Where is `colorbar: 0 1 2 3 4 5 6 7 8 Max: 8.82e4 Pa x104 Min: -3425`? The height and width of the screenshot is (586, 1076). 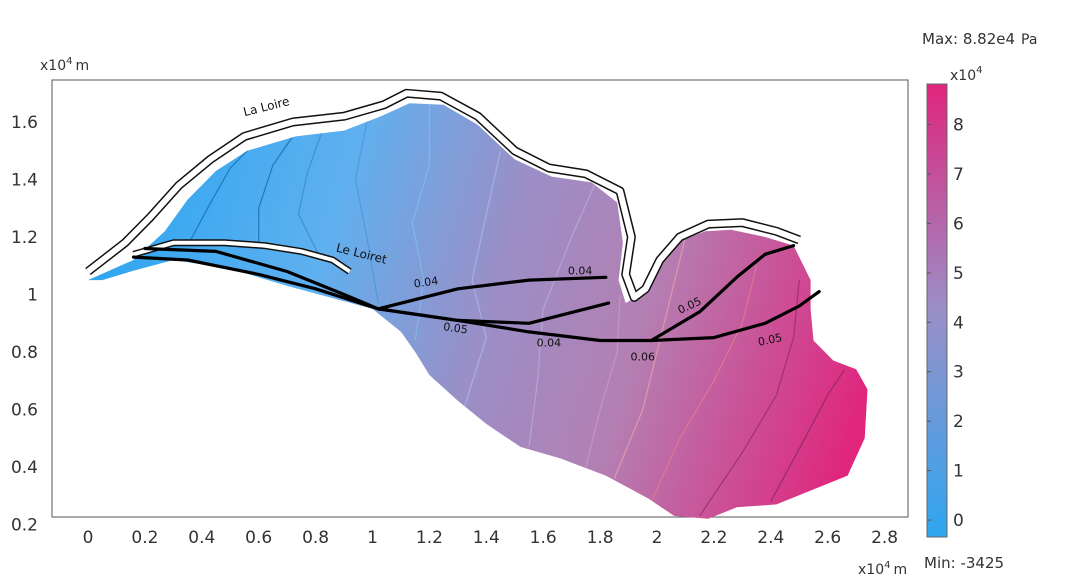
colorbar: 0 1 2 3 4 5 6 7 8 Max: 8.82e4 Pa x104 Min: -3425 is located at coordinates (979, 301).